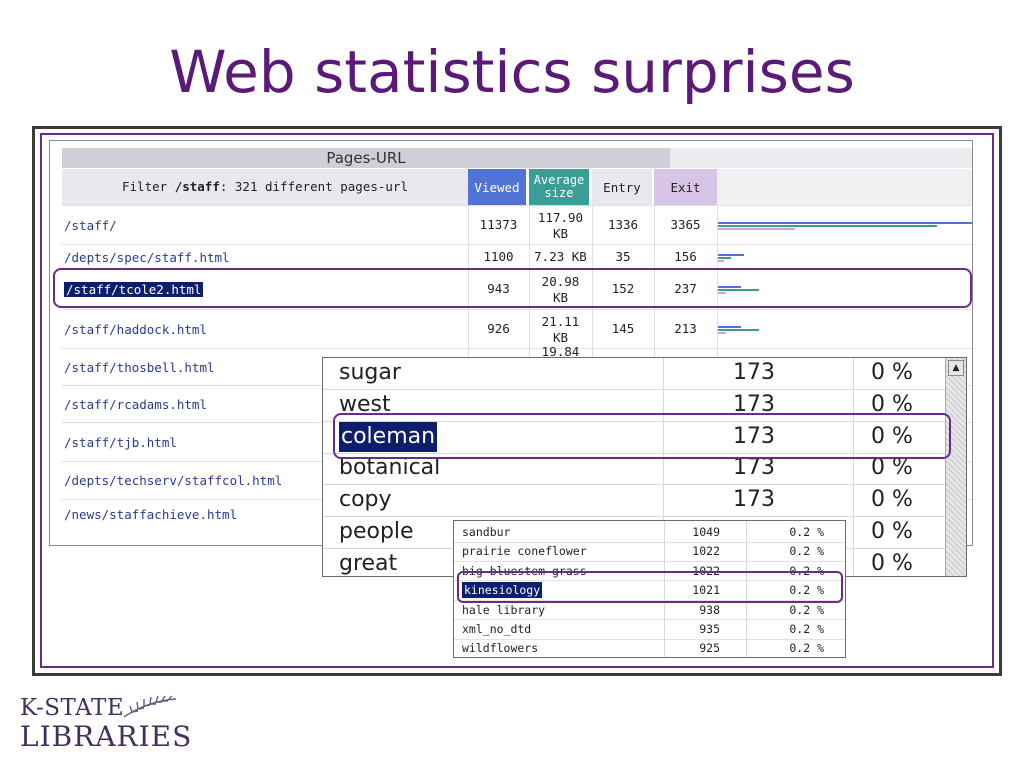 The height and width of the screenshot is (768, 1024). What do you see at coordinates (524, 551) in the screenshot?
I see `keyword: prairie coneflower` at bounding box center [524, 551].